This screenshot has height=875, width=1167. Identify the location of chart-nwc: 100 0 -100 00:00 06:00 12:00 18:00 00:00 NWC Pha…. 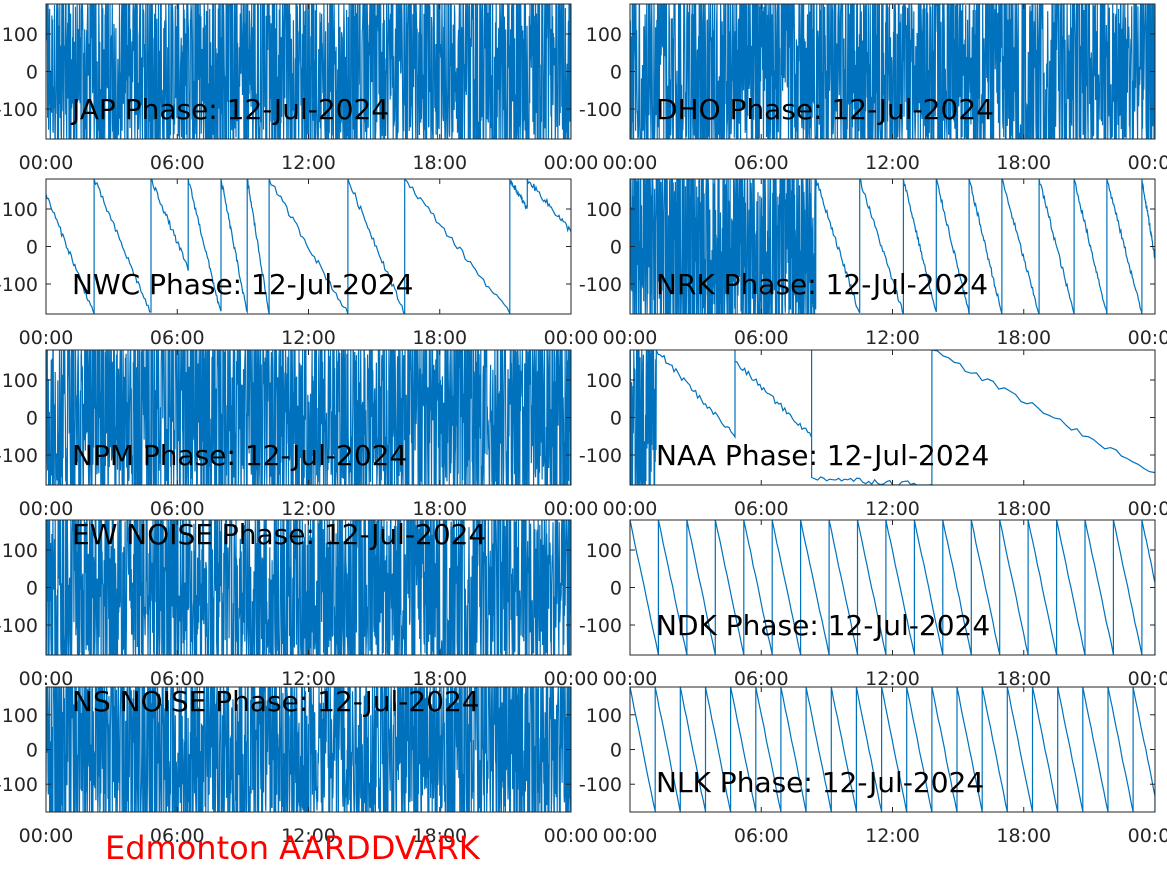
(299, 263).